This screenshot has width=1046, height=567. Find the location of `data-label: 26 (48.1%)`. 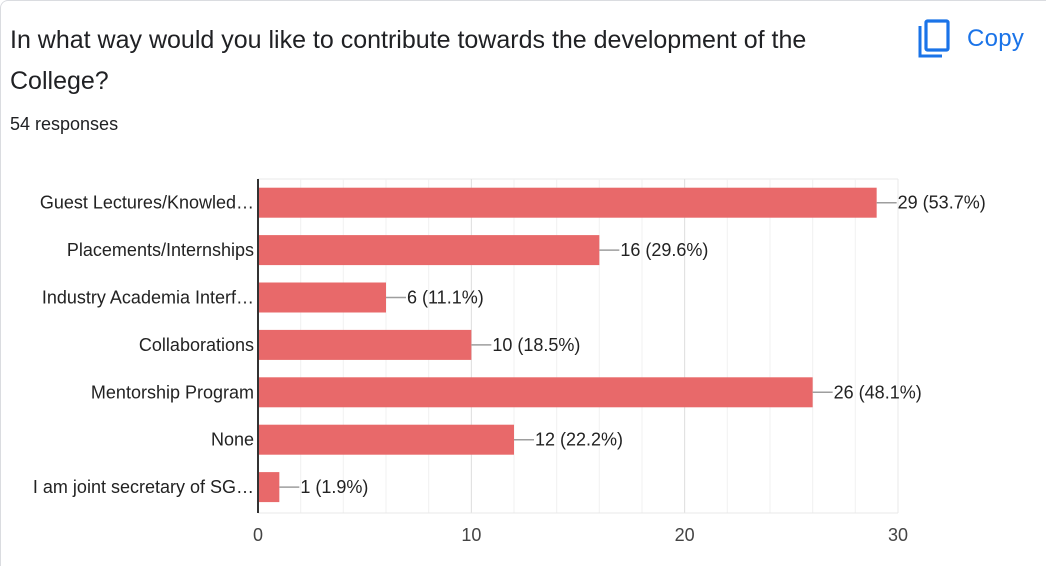

data-label: 26 (48.1%) is located at coordinates (878, 392).